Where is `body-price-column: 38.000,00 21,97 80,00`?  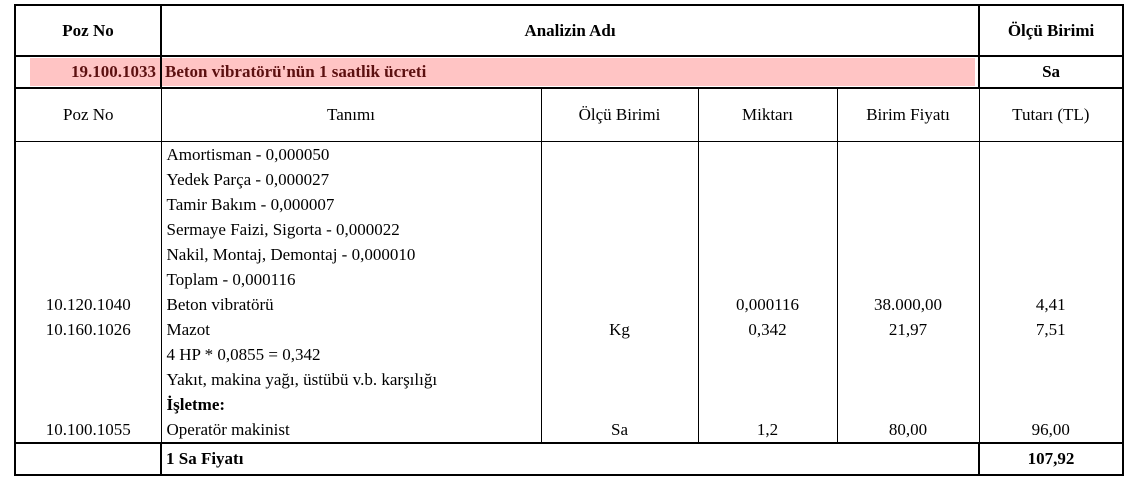
body-price-column: 38.000,00 21,97 80,00 is located at coordinates (908, 292).